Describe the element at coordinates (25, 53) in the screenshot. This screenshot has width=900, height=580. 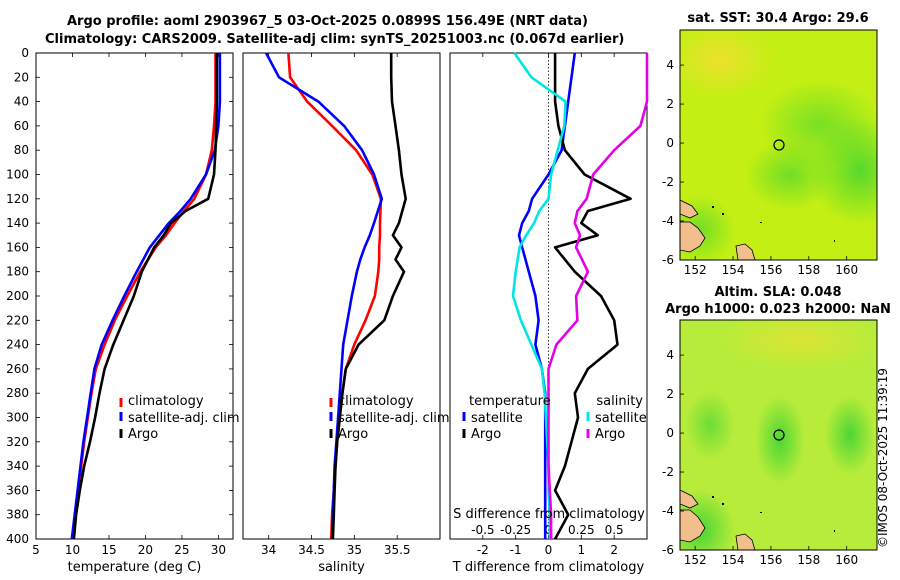
I see `depth-tick-label: 0` at that location.